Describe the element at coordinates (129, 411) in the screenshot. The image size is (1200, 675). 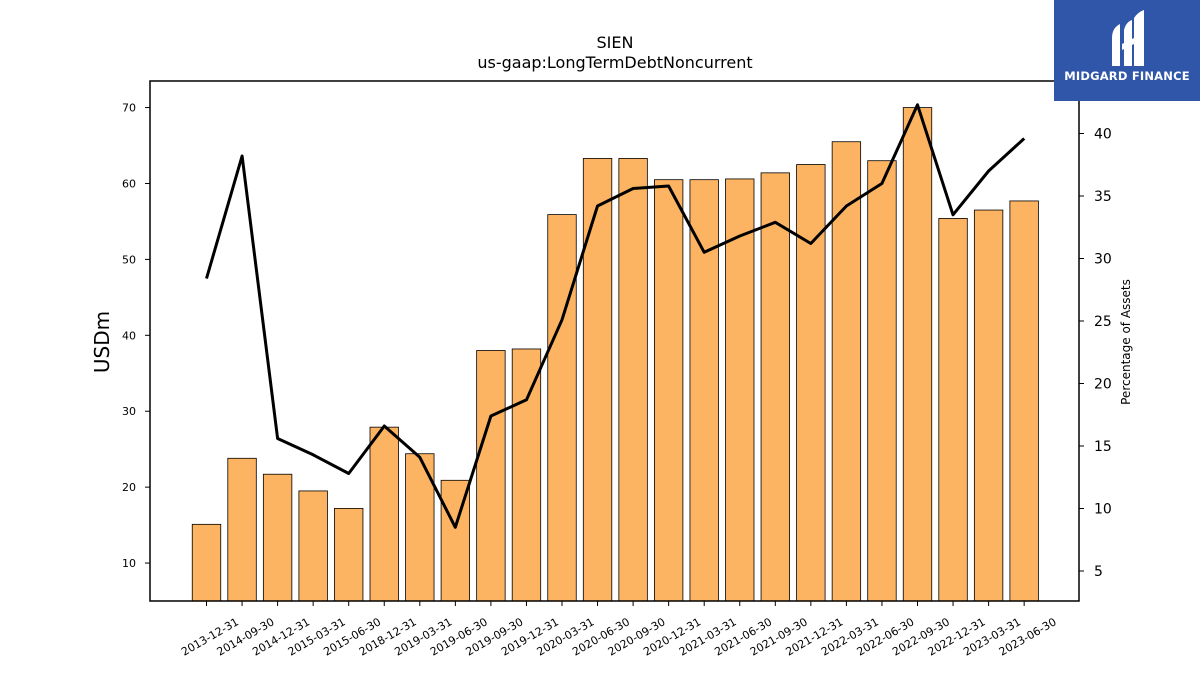
I see `y-tick-label: 30` at that location.